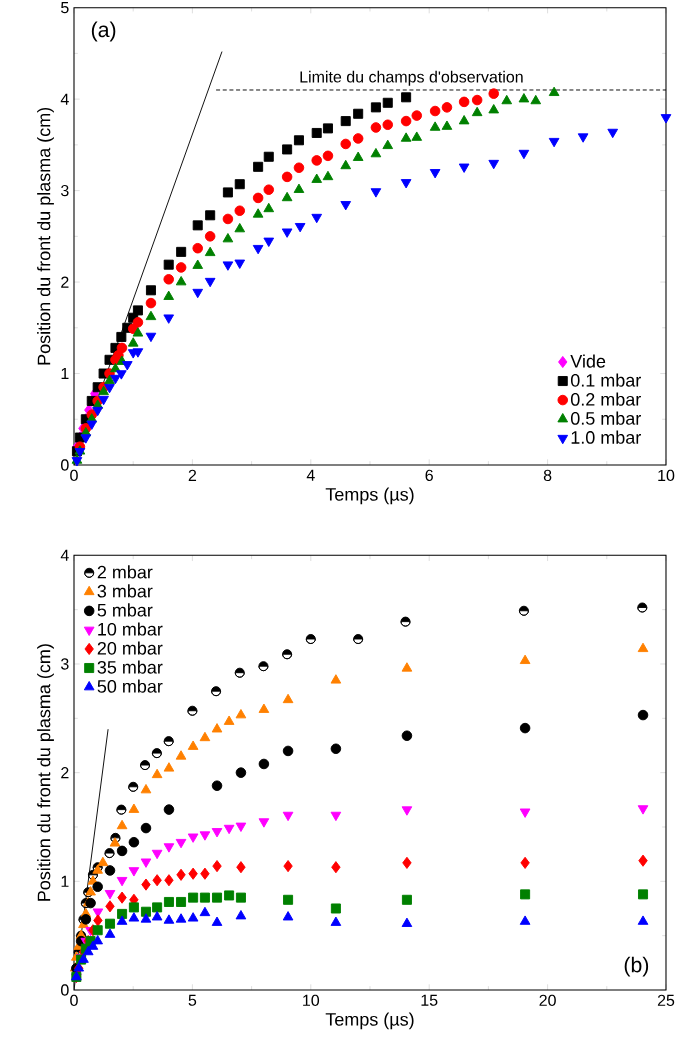 The image size is (677, 1063). Describe the element at coordinates (429, 475) in the screenshot. I see `x-tick-label: 6` at that location.